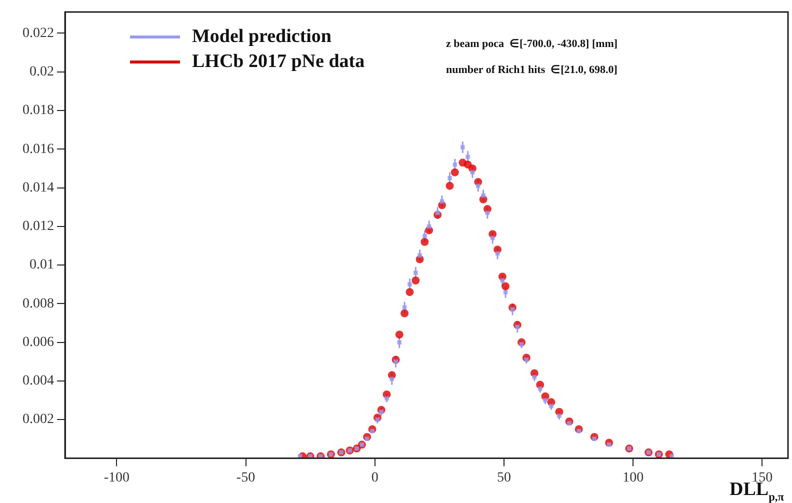  What do you see at coordinates (532, 70) in the screenshot?
I see `annotation: number of Rich1 hits ∈[21.0, 698.0]` at bounding box center [532, 70].